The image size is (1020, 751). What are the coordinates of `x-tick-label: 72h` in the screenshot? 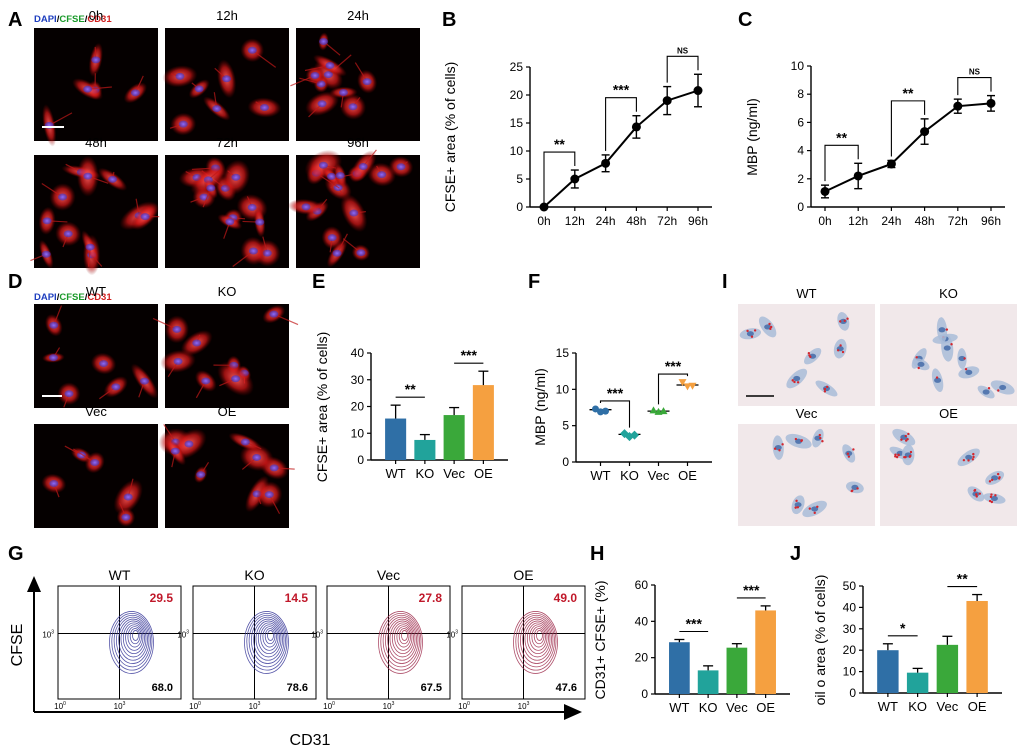 It's located at (958, 221).